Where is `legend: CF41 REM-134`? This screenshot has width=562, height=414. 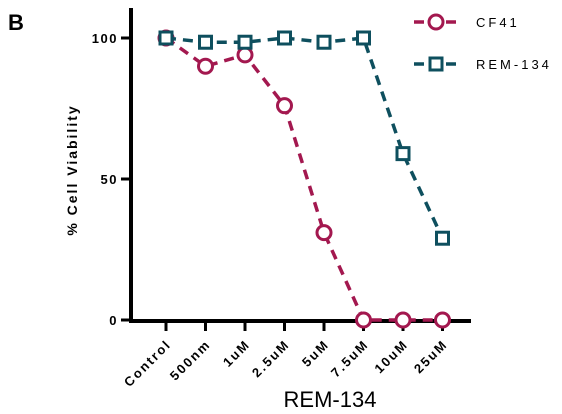 legend: CF41 REM-134 is located at coordinates (483, 42).